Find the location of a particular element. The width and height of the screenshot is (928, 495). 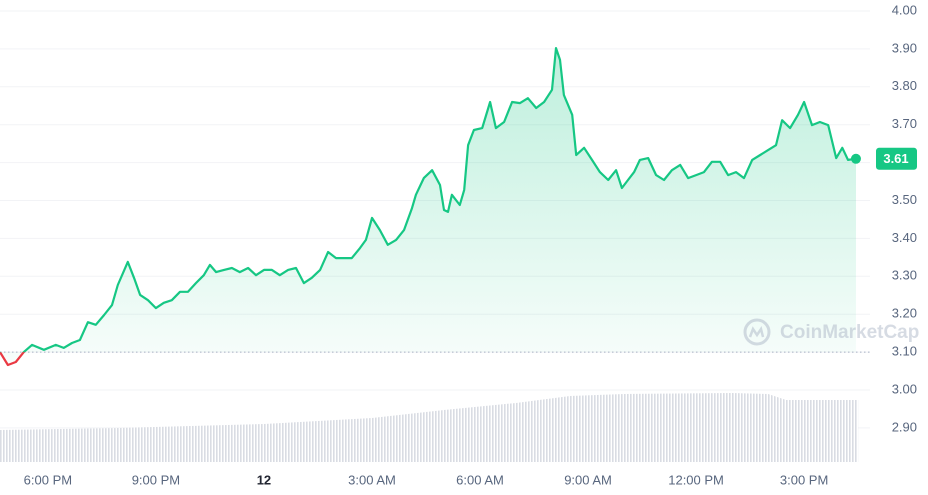

y-tick-label: 4.00 is located at coordinates (904, 9).